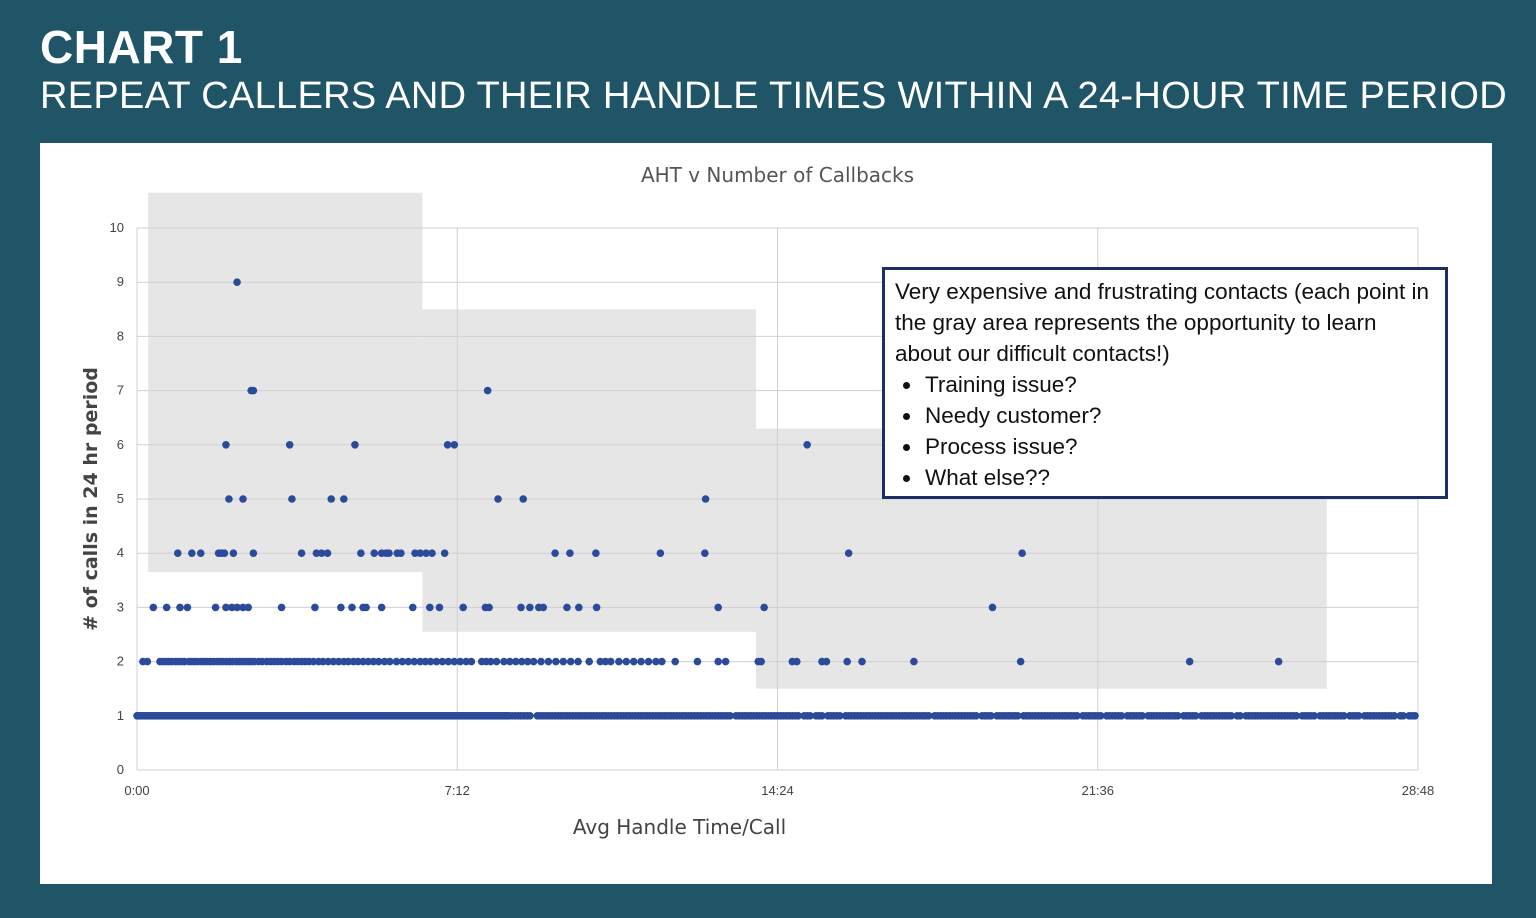  What do you see at coordinates (120, 444) in the screenshot?
I see `y-tick-label: 6` at bounding box center [120, 444].